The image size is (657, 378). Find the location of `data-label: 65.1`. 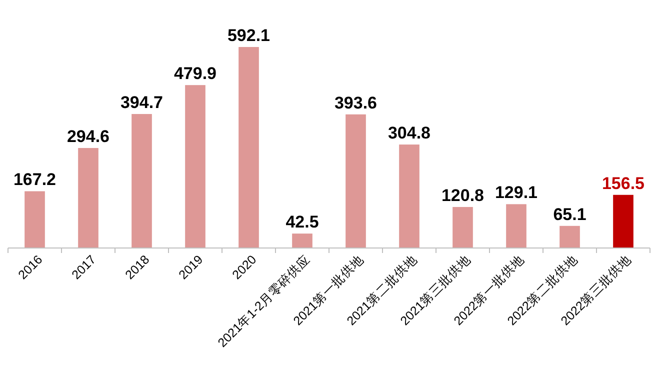

data-label: 65.1 is located at coordinates (569, 214).